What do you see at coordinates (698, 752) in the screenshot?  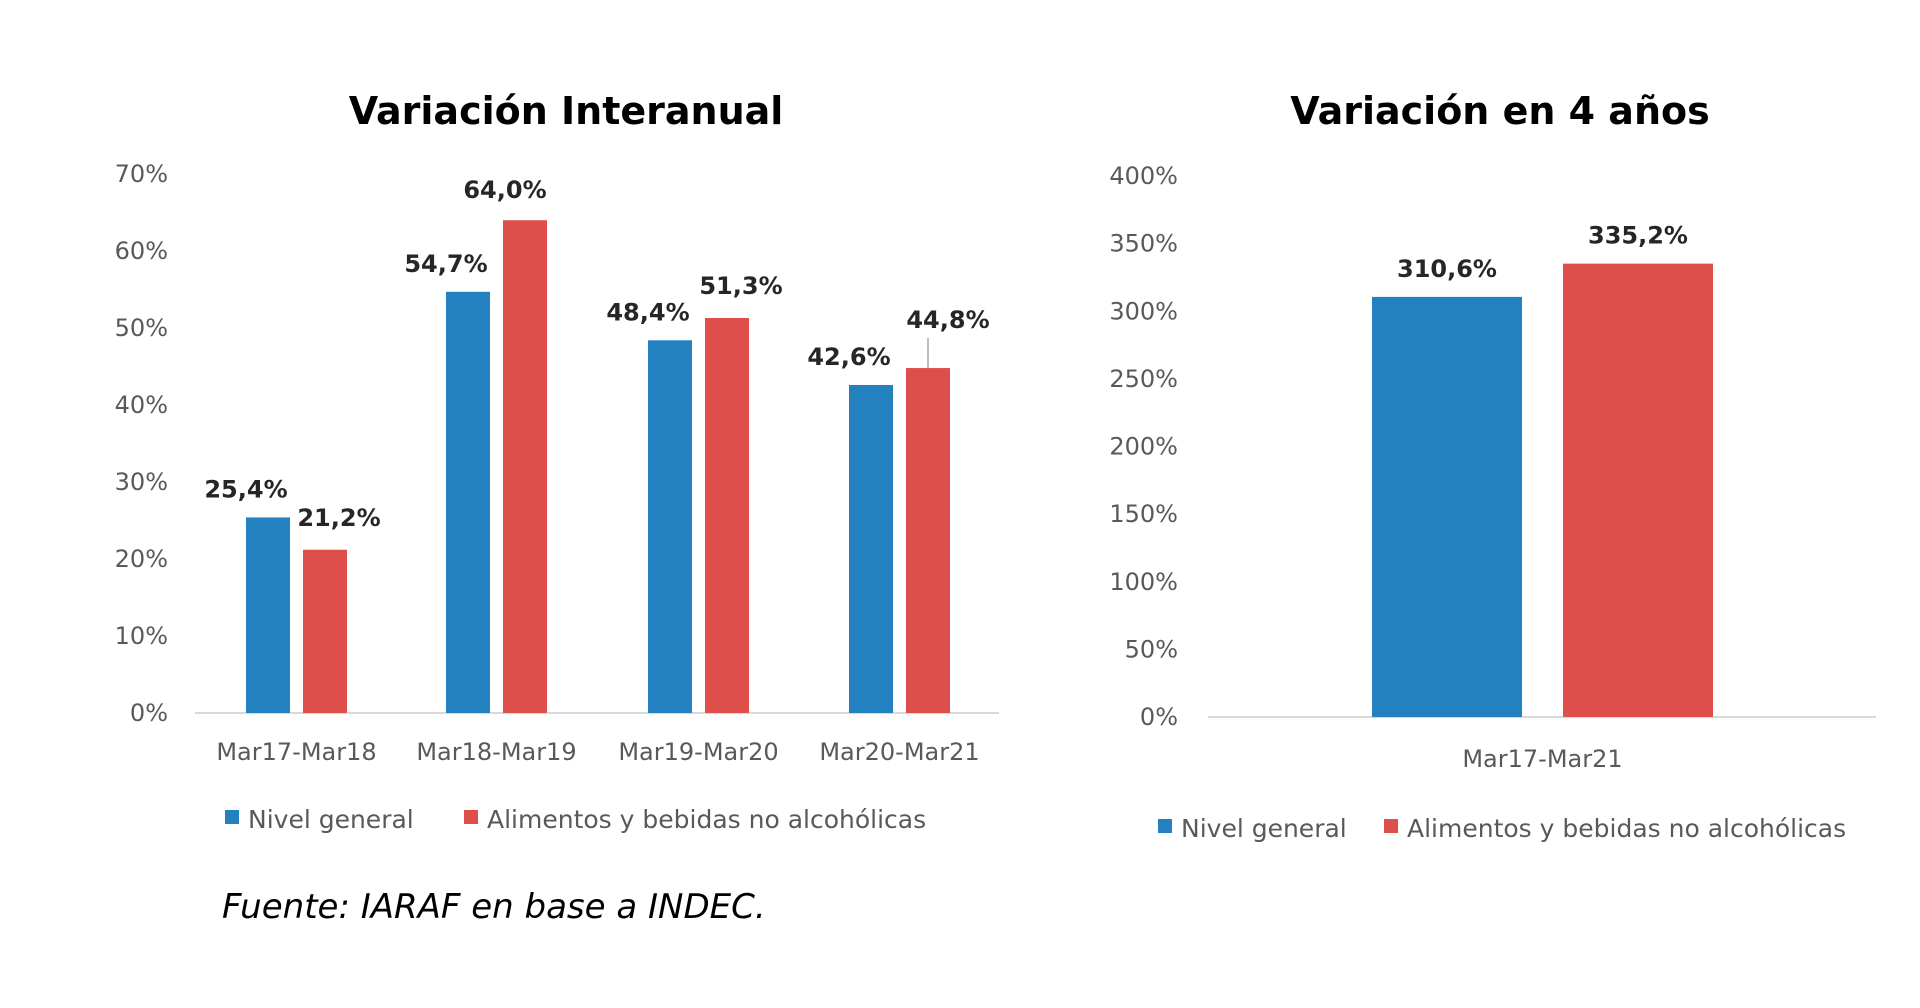 I see `x-tick-label: Mar19-Mar20` at bounding box center [698, 752].